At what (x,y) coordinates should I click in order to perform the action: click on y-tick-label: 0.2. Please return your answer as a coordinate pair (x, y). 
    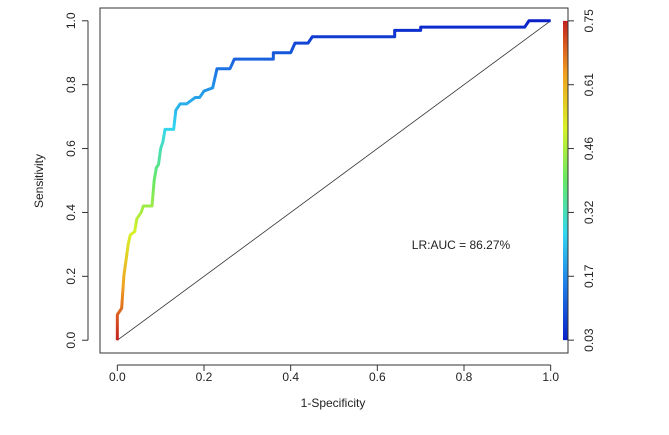
    Looking at the image, I should click on (71, 276).